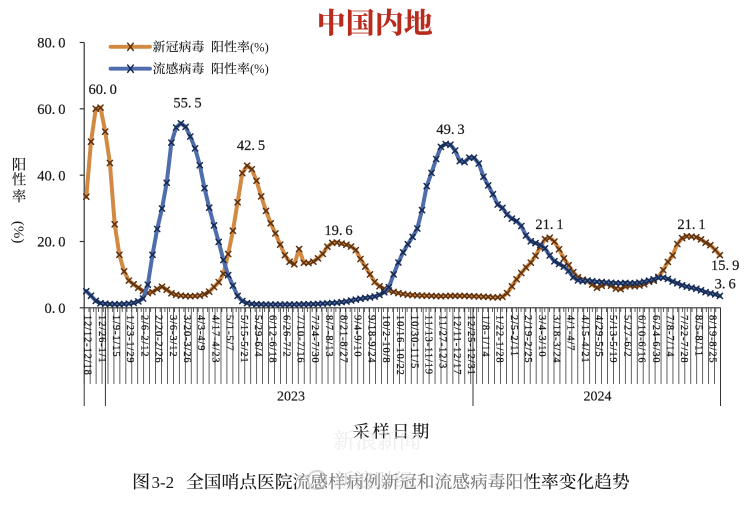 This screenshot has height=505, width=744. I want to click on svg-text: 3/6-3/12, so click(172, 336).